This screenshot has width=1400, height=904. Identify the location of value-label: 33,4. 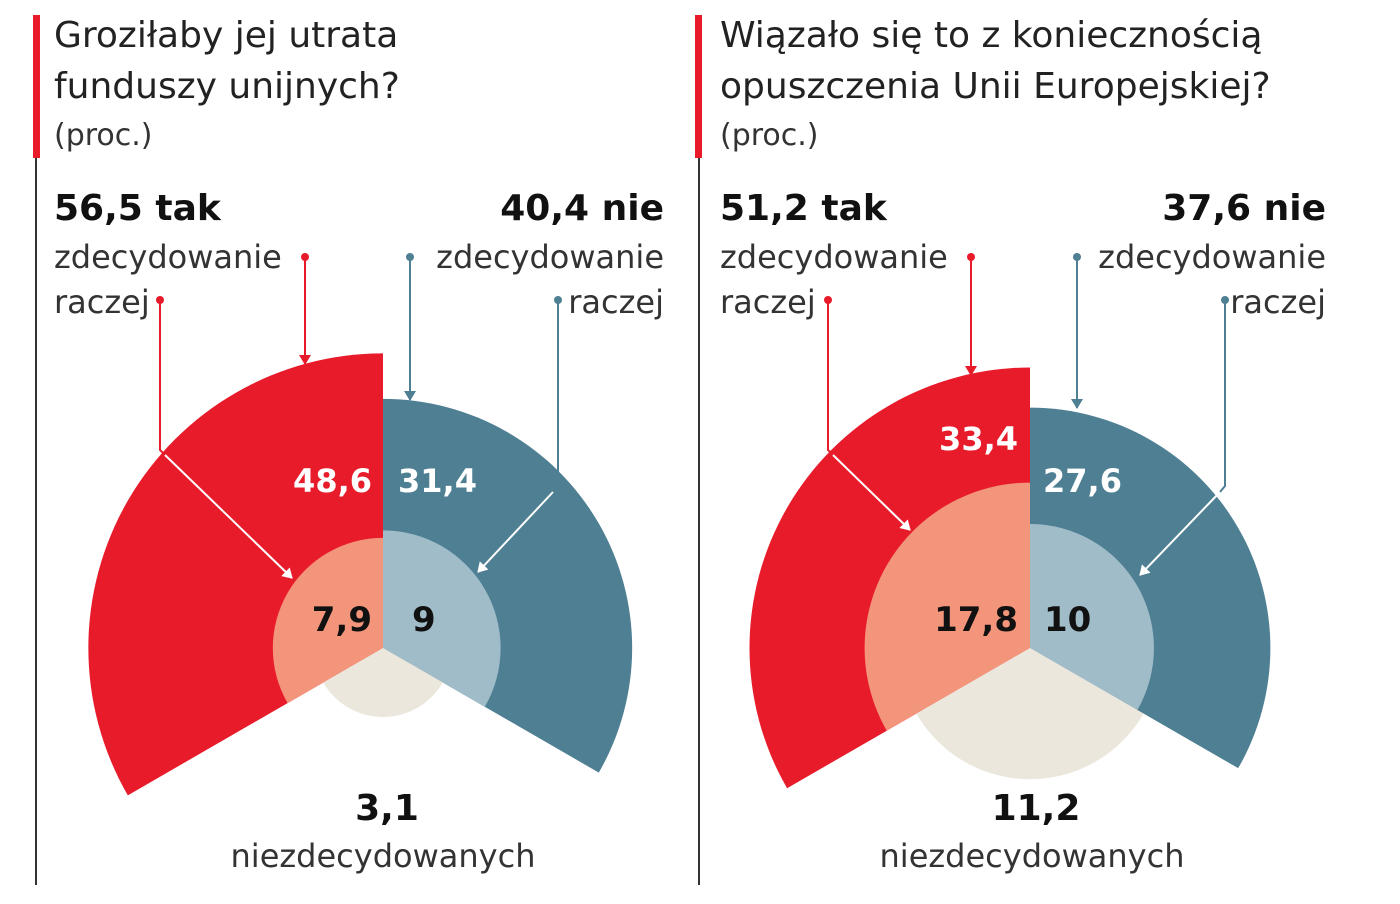
(978, 439).